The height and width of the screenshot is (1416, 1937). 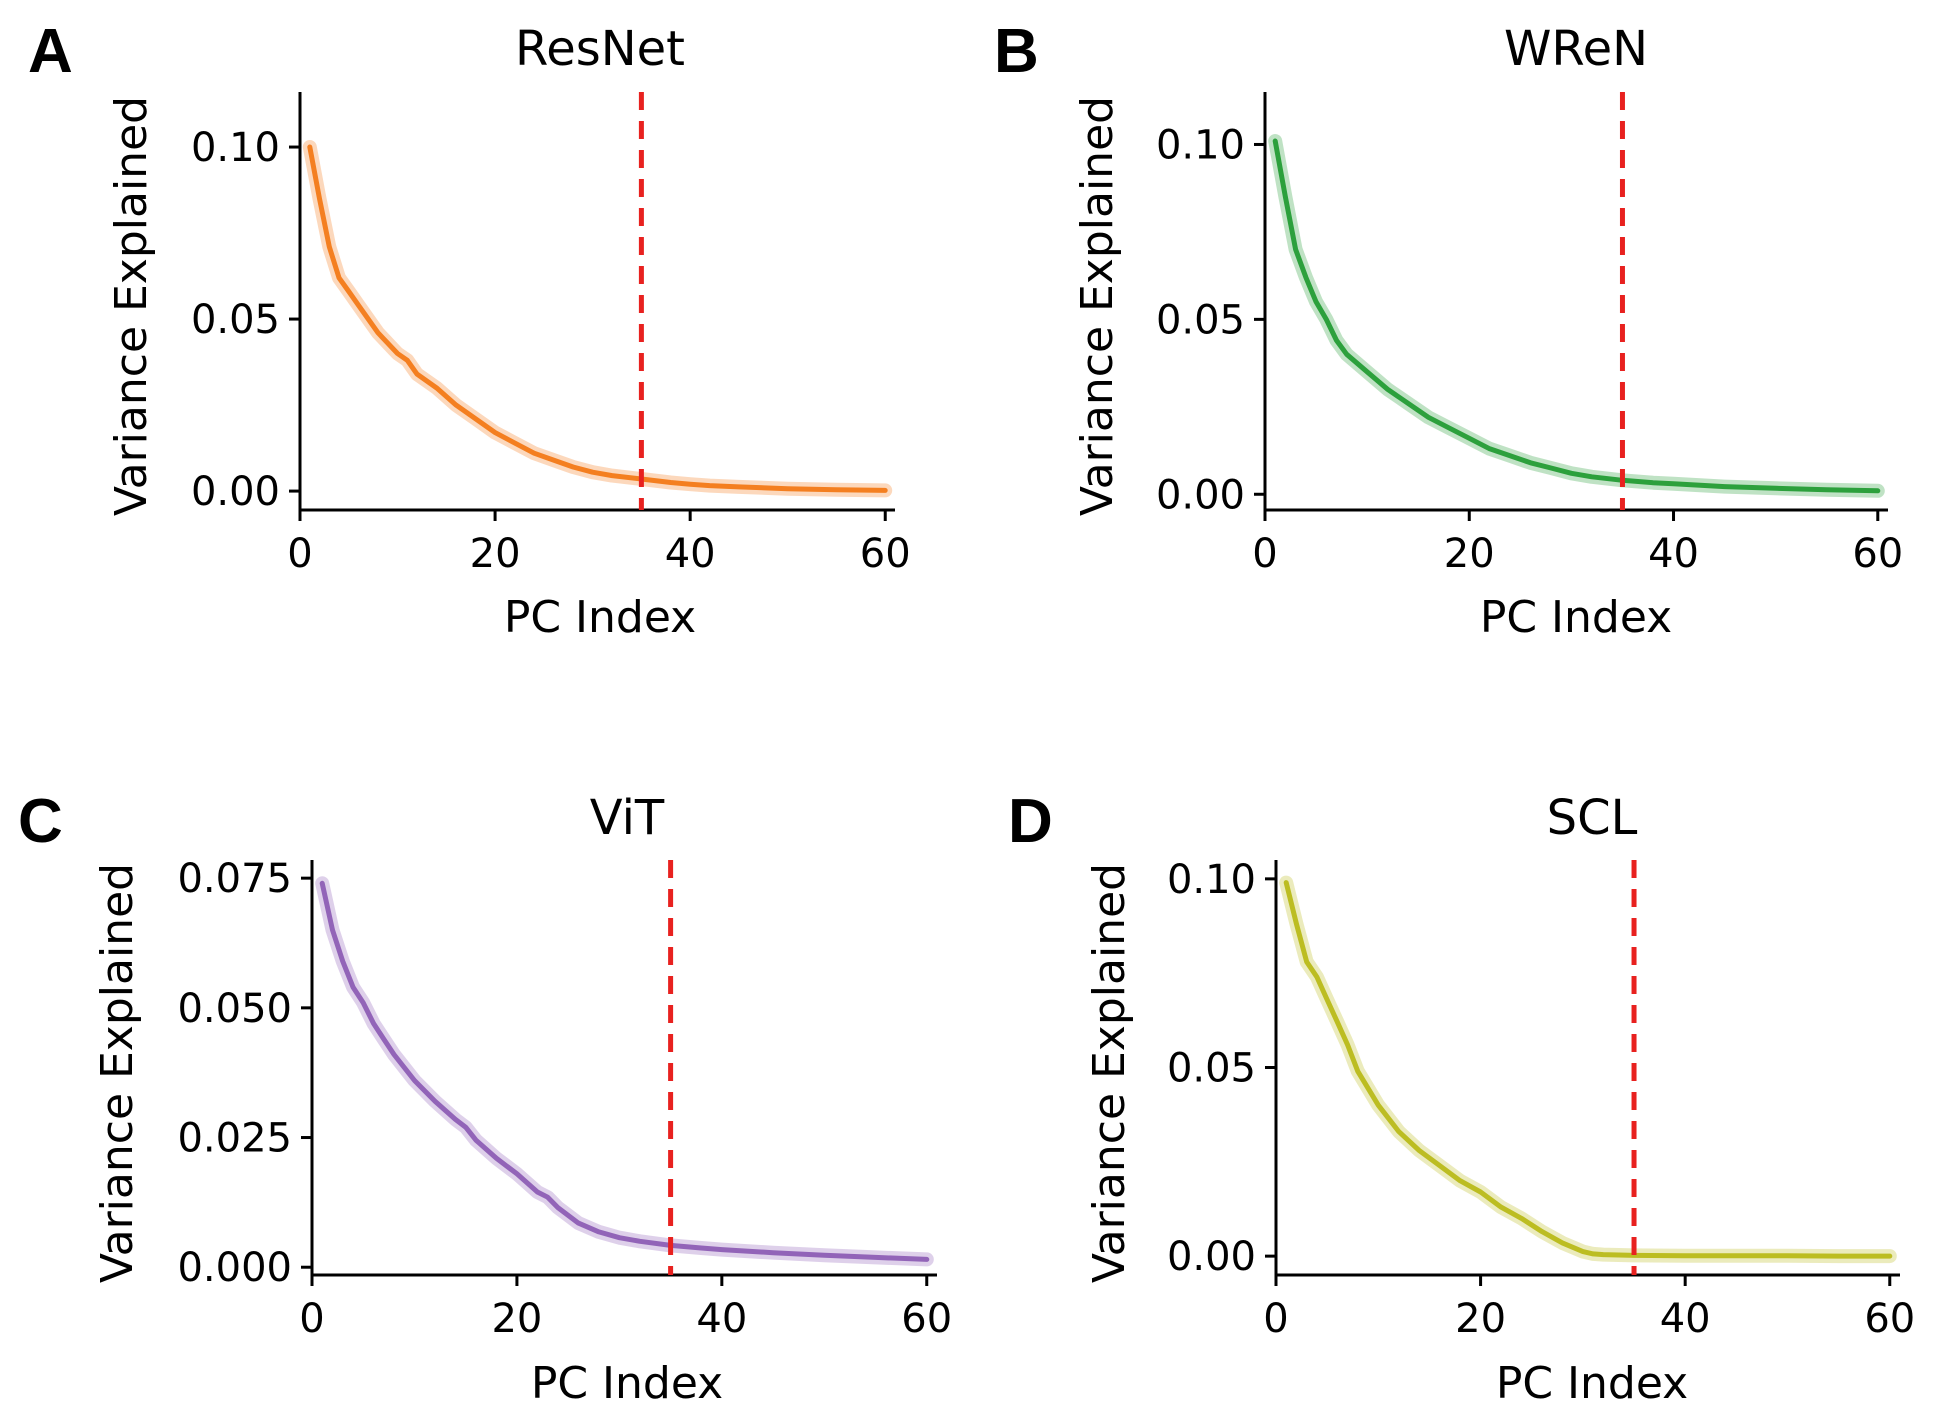 What do you see at coordinates (40, 821) in the screenshot?
I see `panel-letter: C` at bounding box center [40, 821].